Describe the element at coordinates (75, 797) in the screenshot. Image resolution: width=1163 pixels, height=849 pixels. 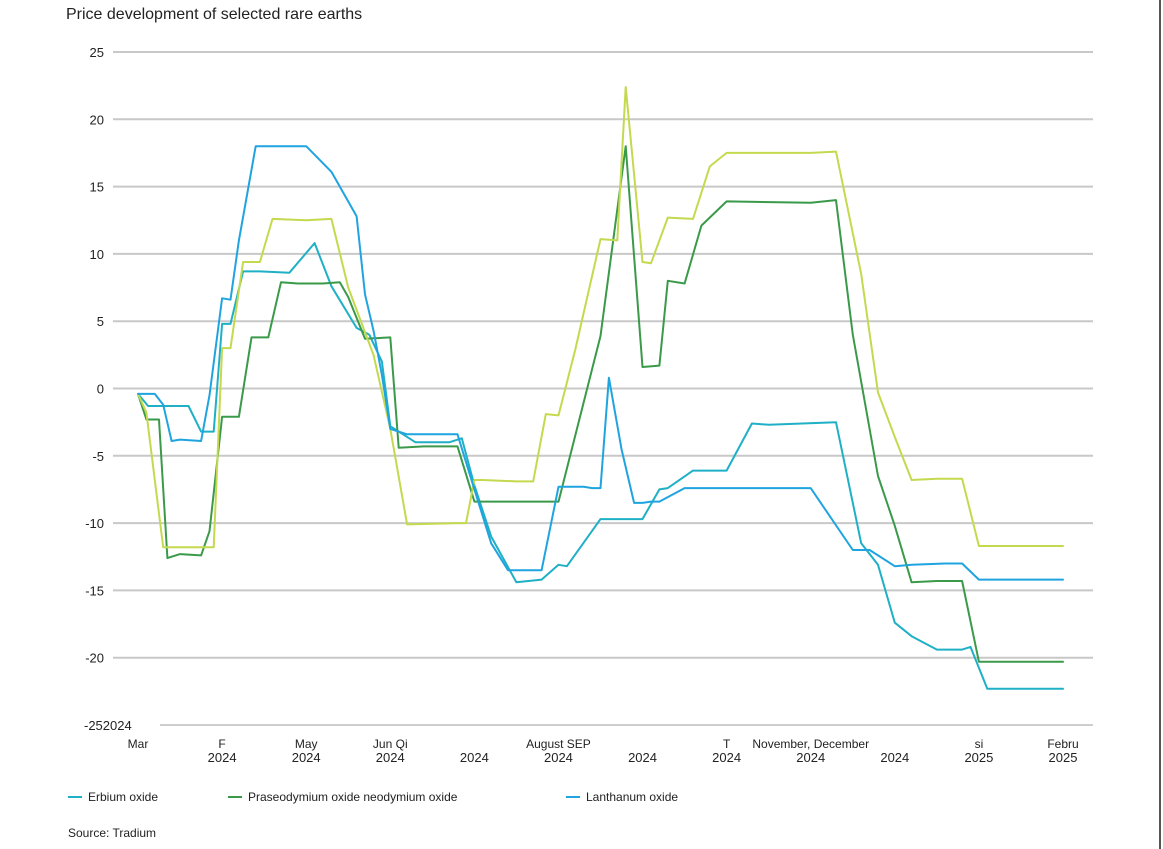
I see `legend-swatch-erbium` at that location.